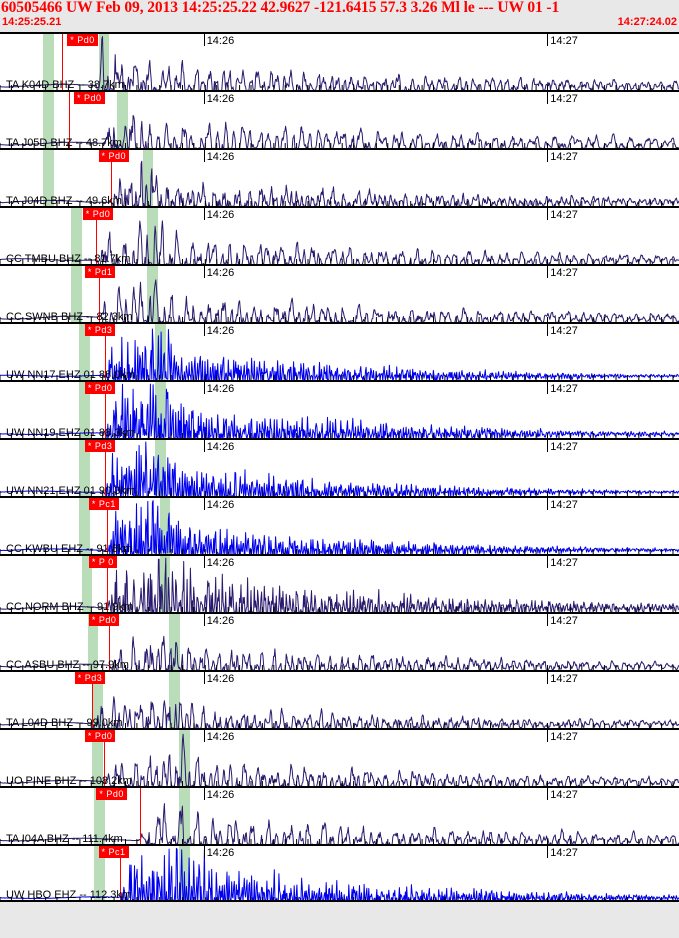 The image size is (679, 938). What do you see at coordinates (67, 664) in the screenshot?
I see `station-label: CC ASBU BHZ -- 97.9km` at bounding box center [67, 664].